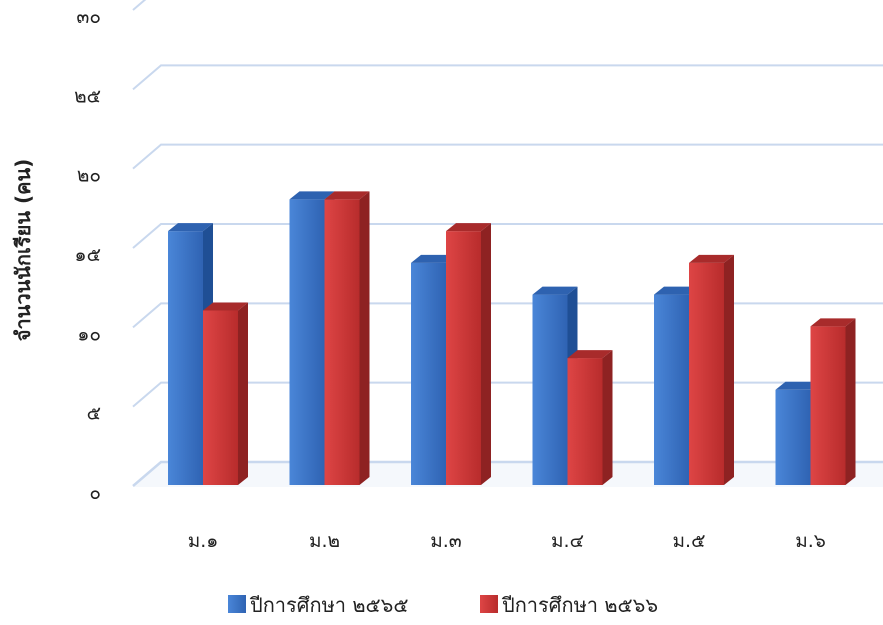  What do you see at coordinates (88, 17) in the screenshot?
I see `y-tick-label: ๓๐` at bounding box center [88, 17].